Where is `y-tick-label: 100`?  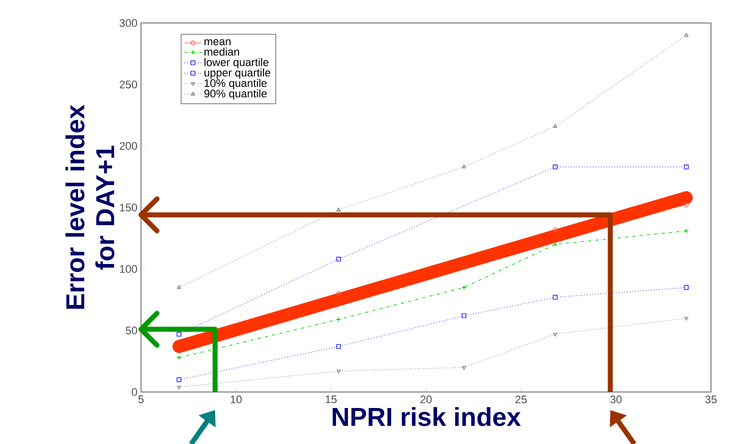
y-tick-label: 100 is located at coordinates (129, 269).